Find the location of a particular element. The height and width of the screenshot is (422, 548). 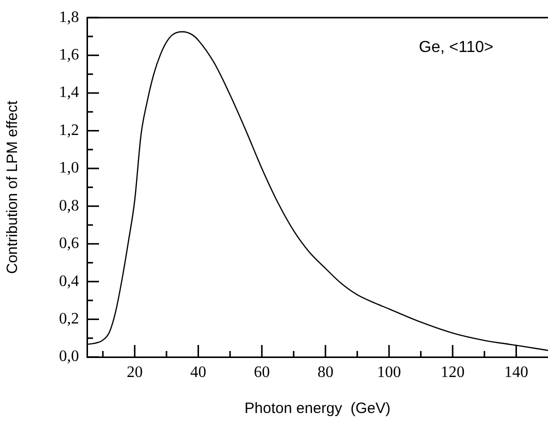

x-axis-title: Photon energy (GeV) is located at coordinates (317, 409).